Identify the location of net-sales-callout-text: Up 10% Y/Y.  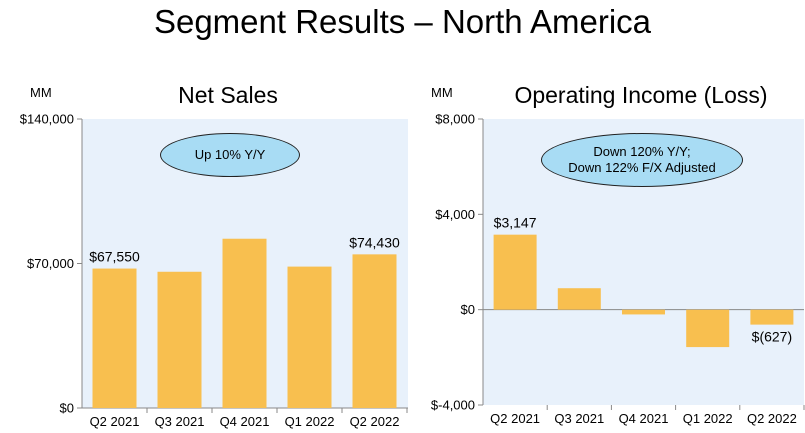
(230, 154).